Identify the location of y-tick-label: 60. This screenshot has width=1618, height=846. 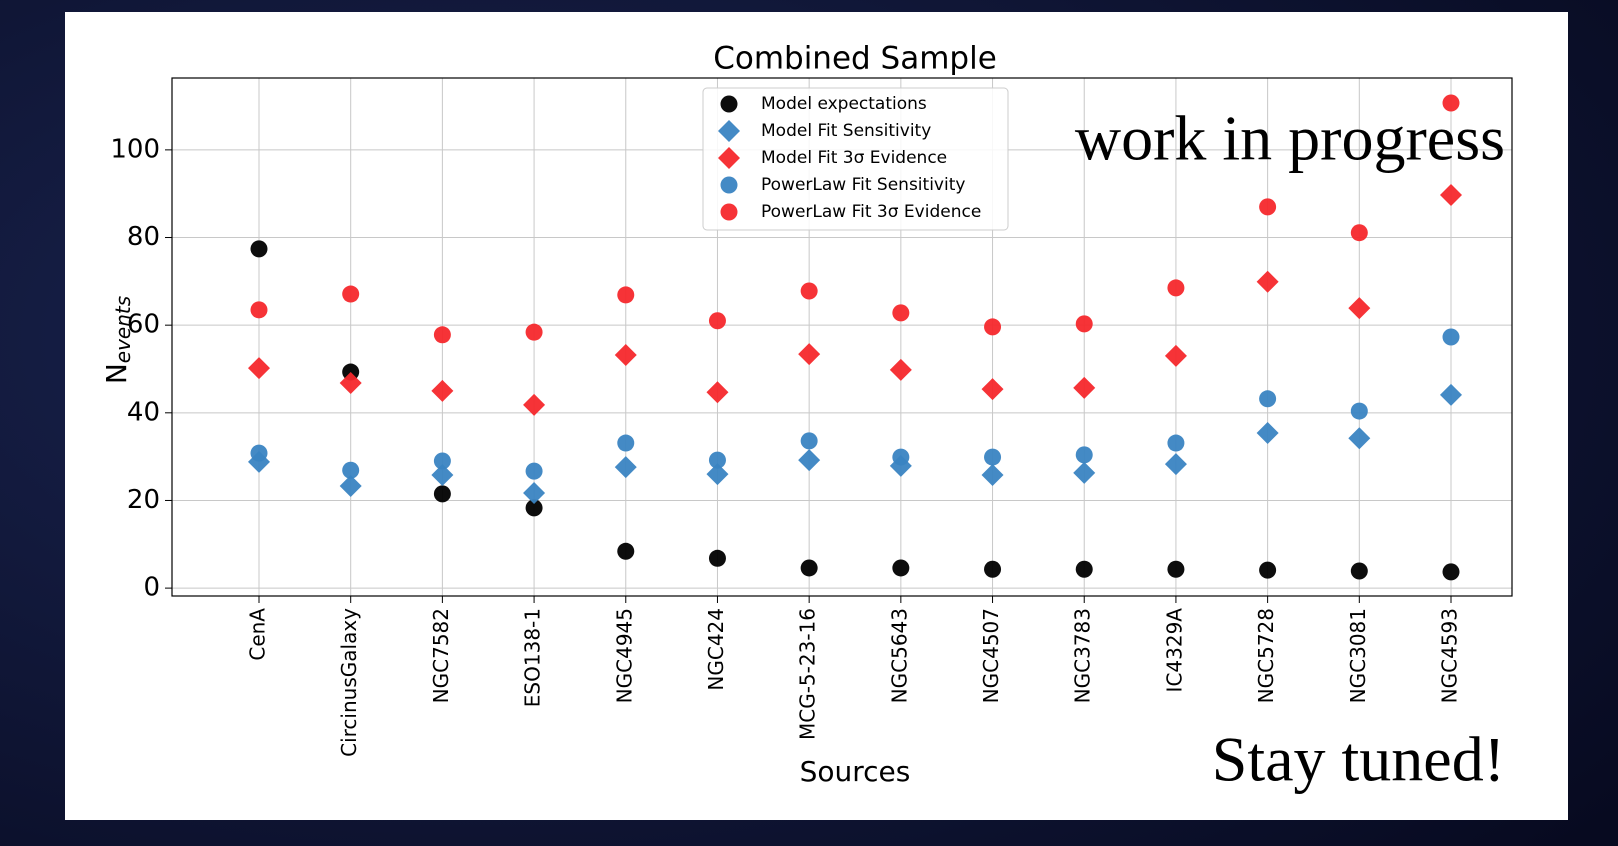
(143, 325).